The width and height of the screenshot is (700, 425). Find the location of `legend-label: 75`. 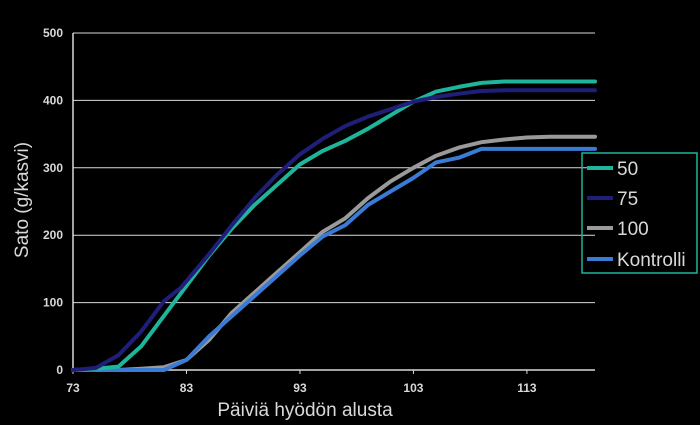

legend-label: 75 is located at coordinates (627, 199).